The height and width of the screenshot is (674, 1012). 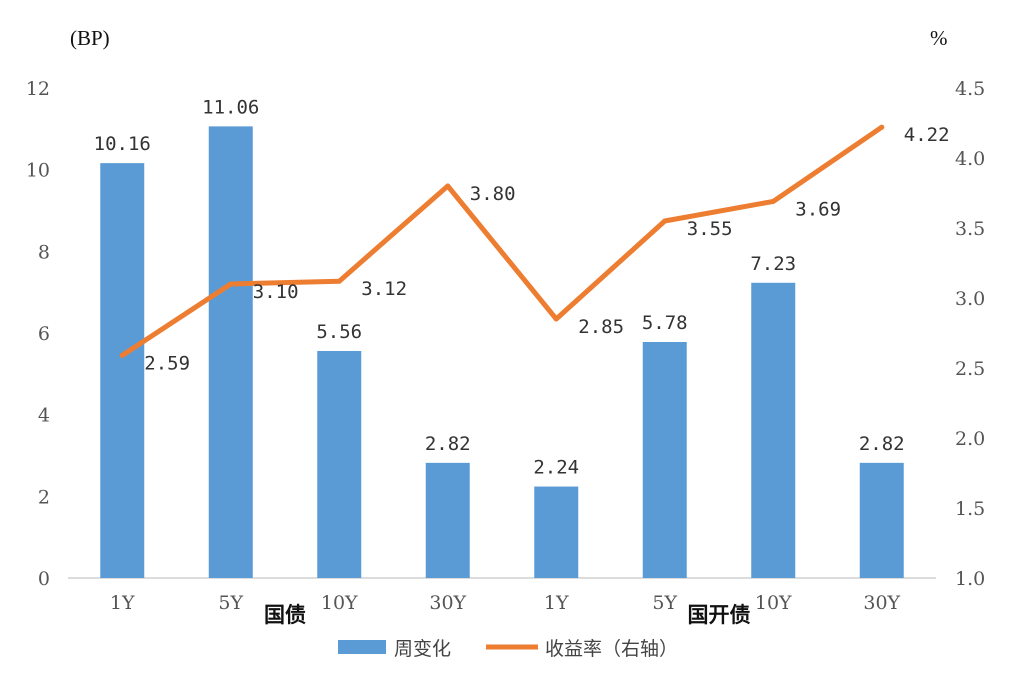 What do you see at coordinates (384, 289) in the screenshot?
I see `line-data-label: 3.12` at bounding box center [384, 289].